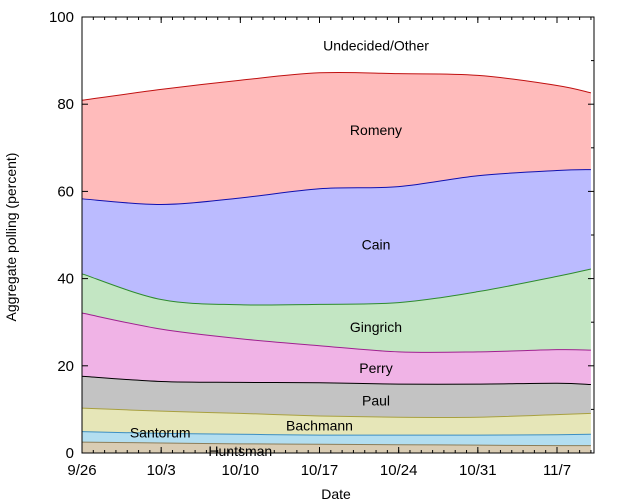 This screenshot has height=504, width=628. I want to click on y-tick-label: 0, so click(70, 453).